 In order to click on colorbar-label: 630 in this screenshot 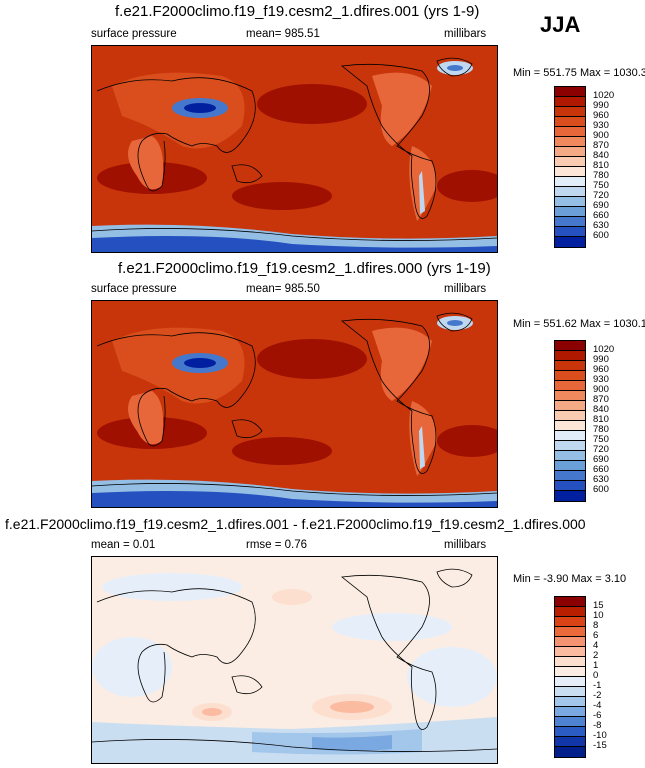, I will do `click(601, 225)`.